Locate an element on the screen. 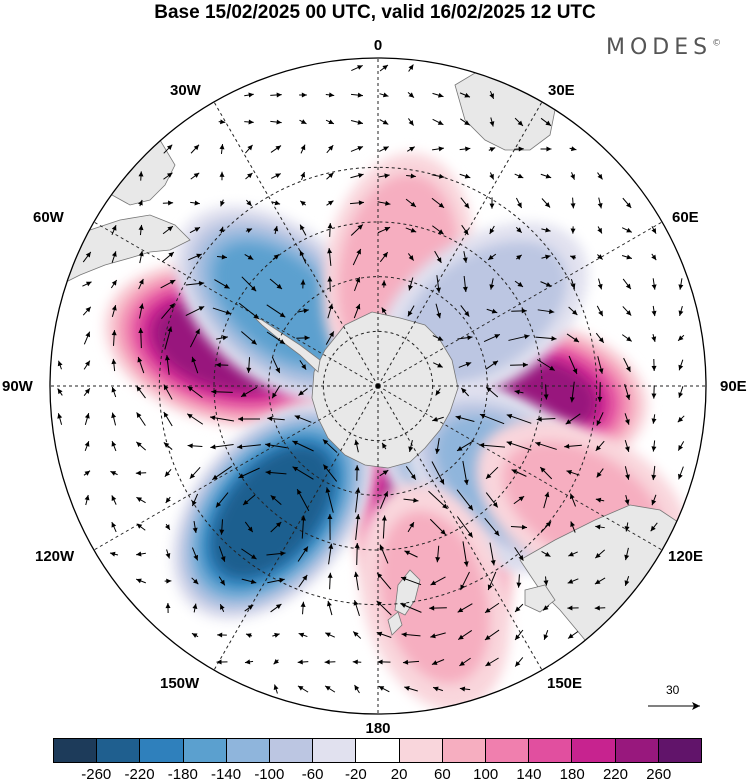 The image size is (750, 783). south-pole-marker is located at coordinates (378, 386).